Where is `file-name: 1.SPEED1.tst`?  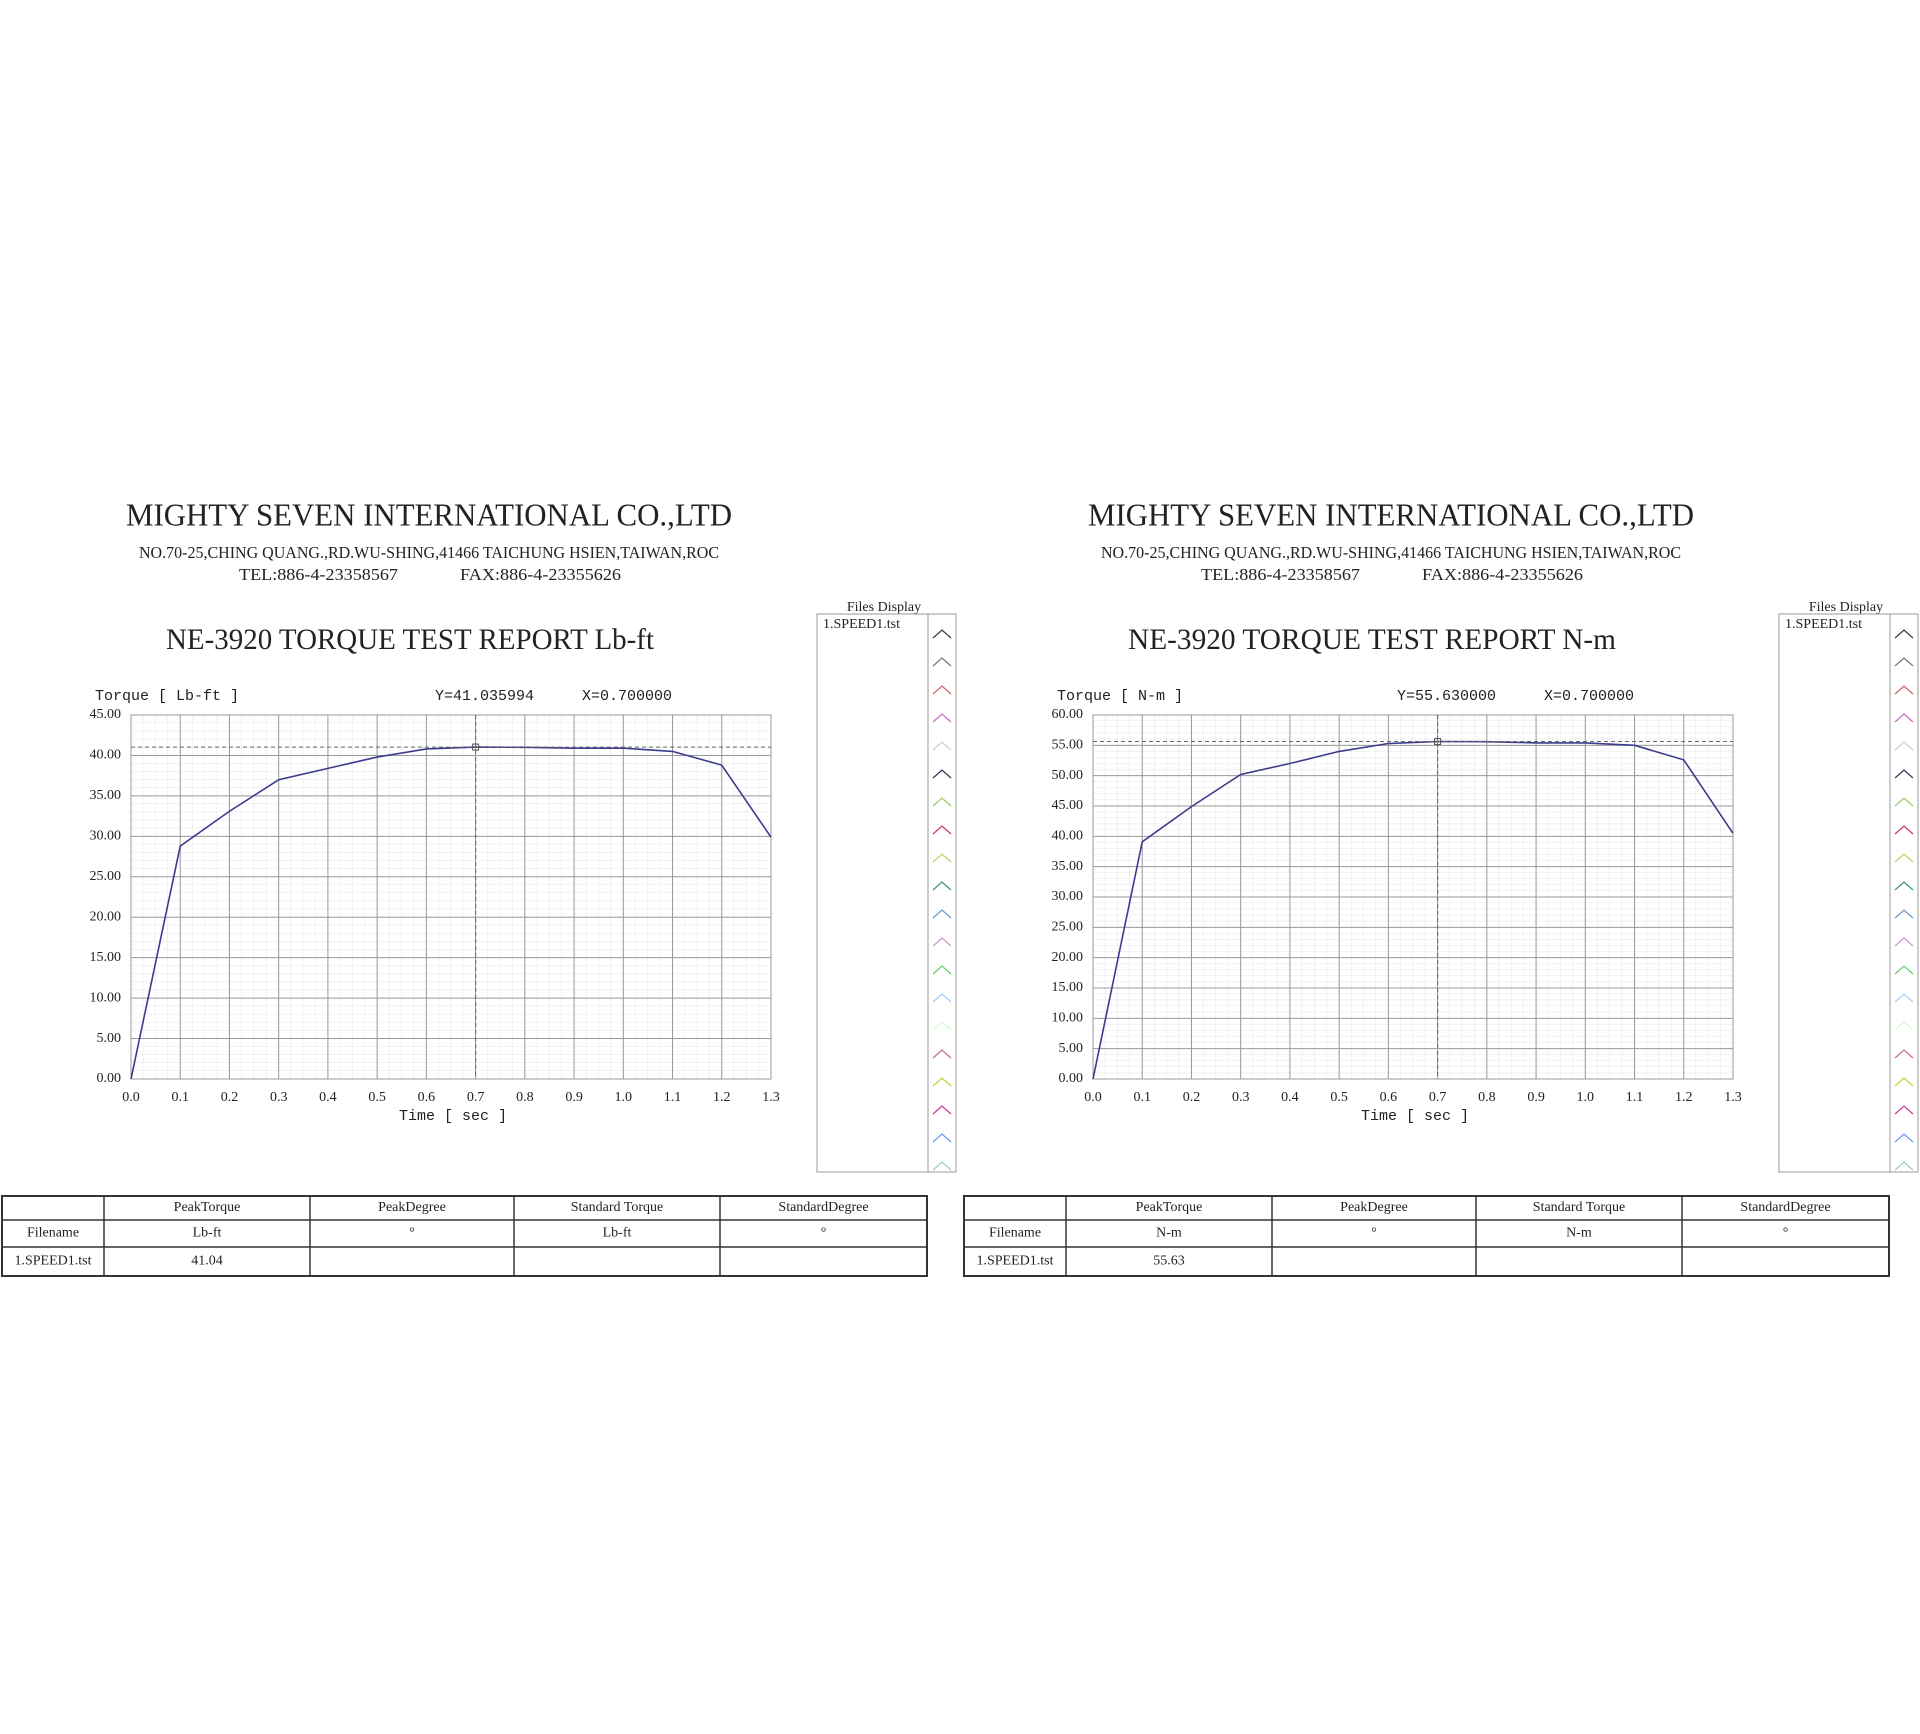
file-name: 1.SPEED1.tst is located at coordinates (1823, 624).